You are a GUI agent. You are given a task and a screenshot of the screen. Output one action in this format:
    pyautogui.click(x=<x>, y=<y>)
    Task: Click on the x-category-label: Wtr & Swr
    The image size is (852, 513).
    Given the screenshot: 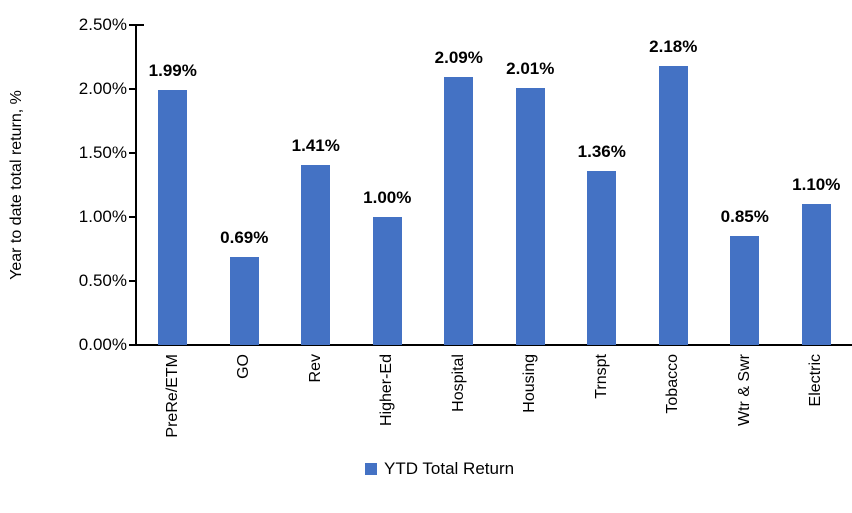 What is the action you would take?
    pyautogui.click(x=744, y=390)
    